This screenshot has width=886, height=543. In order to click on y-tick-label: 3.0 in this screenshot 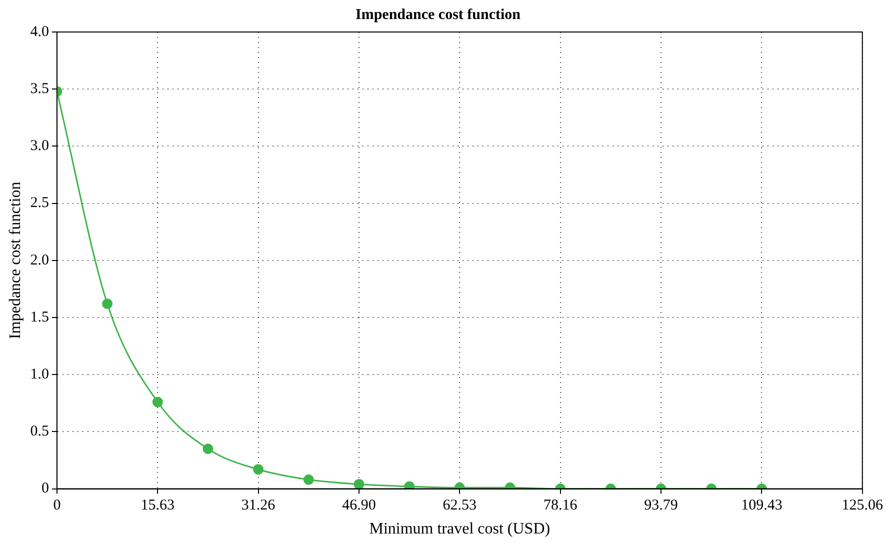, I will do `click(39, 146)`.